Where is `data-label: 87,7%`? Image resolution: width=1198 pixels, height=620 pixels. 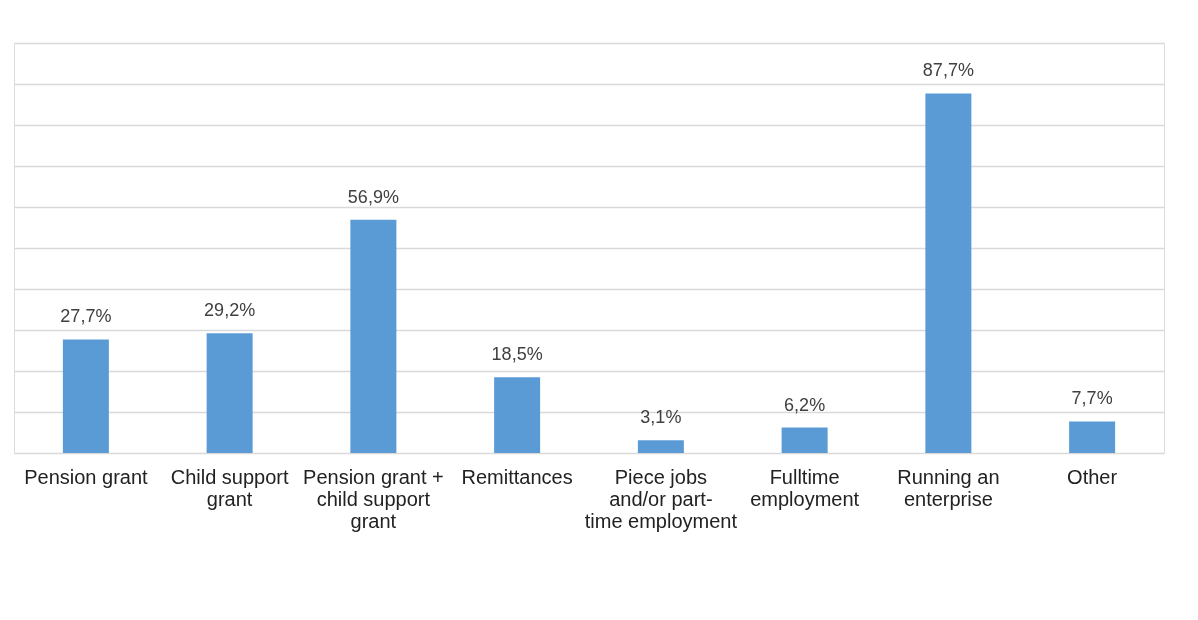 data-label: 87,7% is located at coordinates (948, 70).